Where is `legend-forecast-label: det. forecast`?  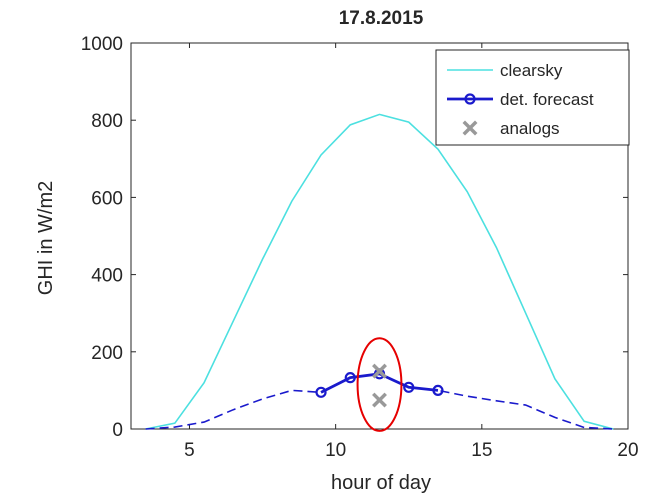
legend-forecast-label: det. forecast is located at coordinates (547, 99).